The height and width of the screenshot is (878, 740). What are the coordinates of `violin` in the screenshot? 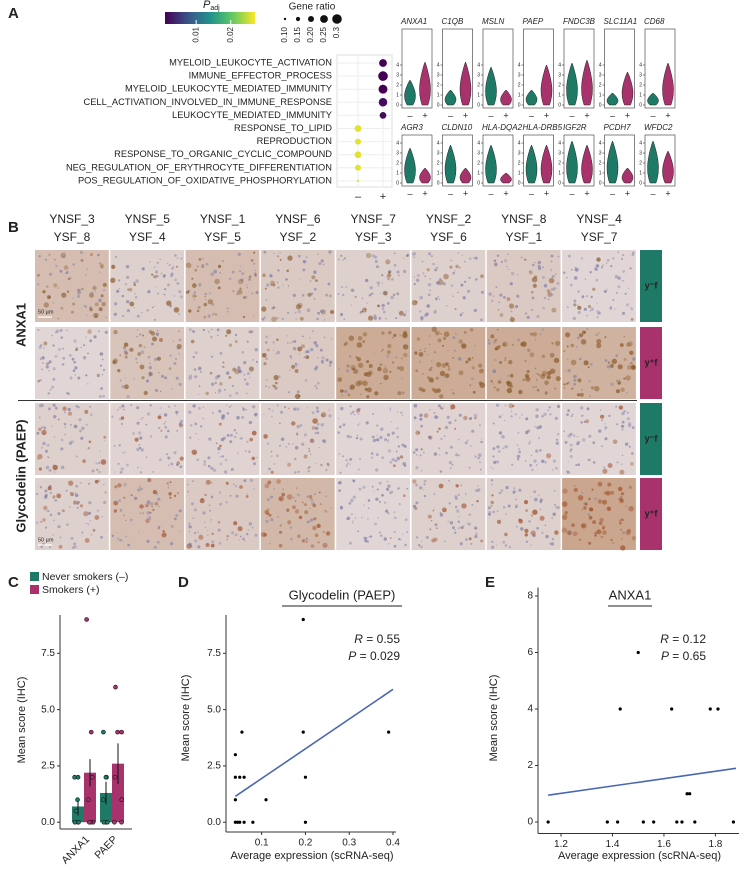 It's located at (572, 162).